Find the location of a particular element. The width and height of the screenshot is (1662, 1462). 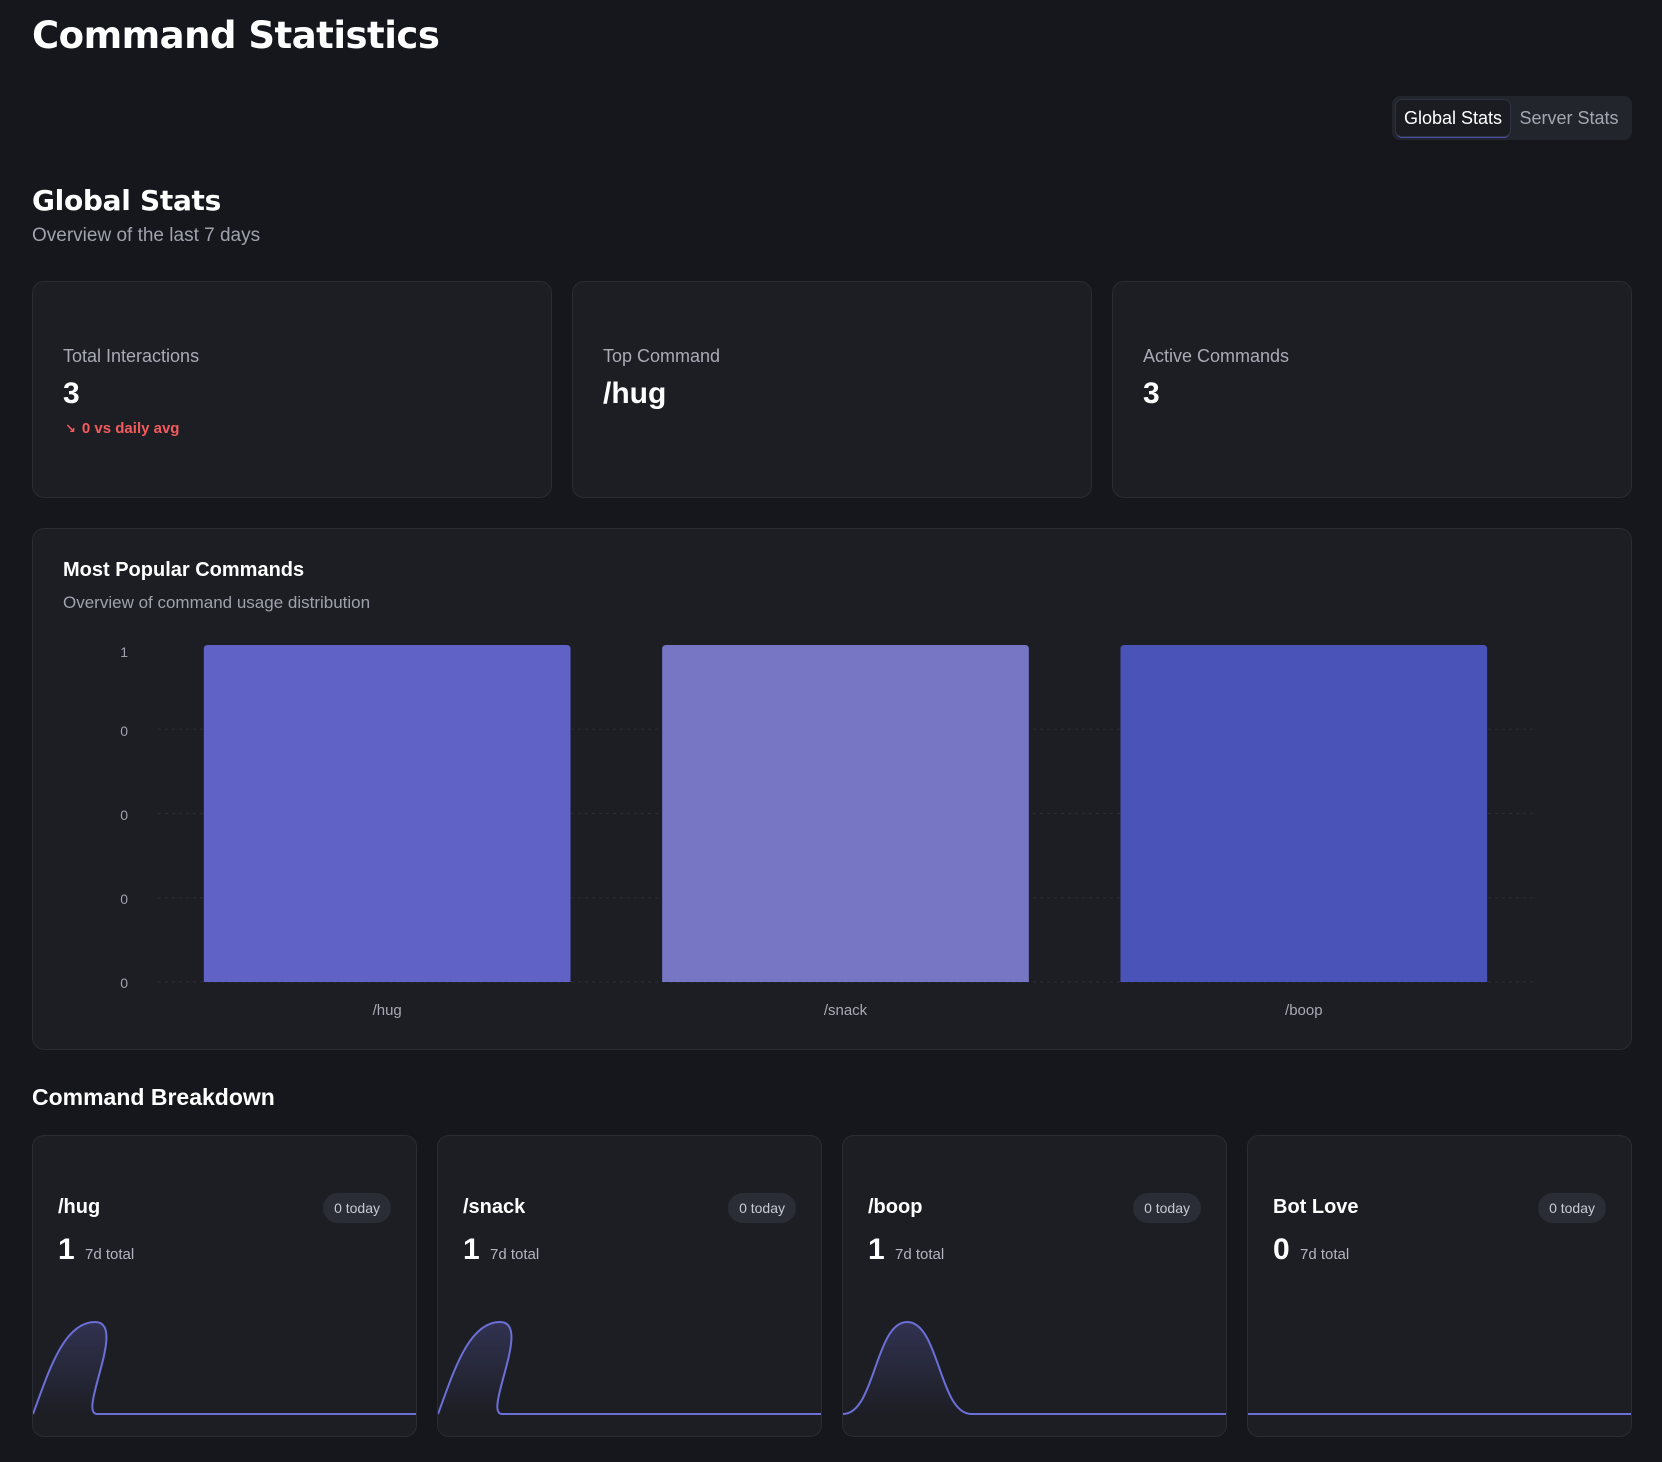

command-name: /snack is located at coordinates (494, 1207).